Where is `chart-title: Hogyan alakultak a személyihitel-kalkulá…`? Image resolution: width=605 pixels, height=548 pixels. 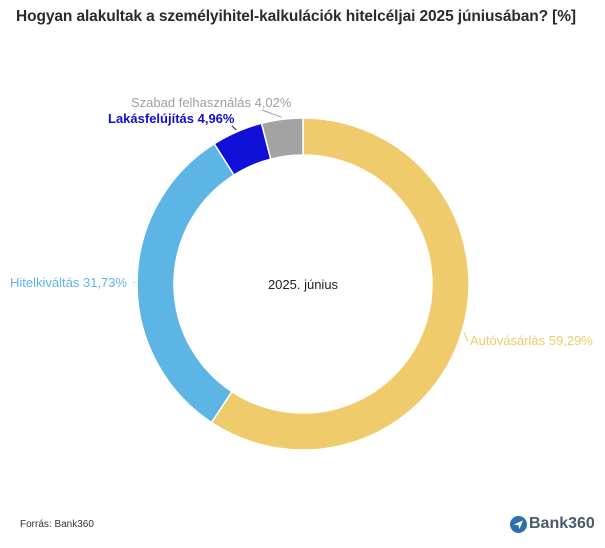
chart-title: Hogyan alakultak a személyihitel-kalkulá… is located at coordinates (296, 16).